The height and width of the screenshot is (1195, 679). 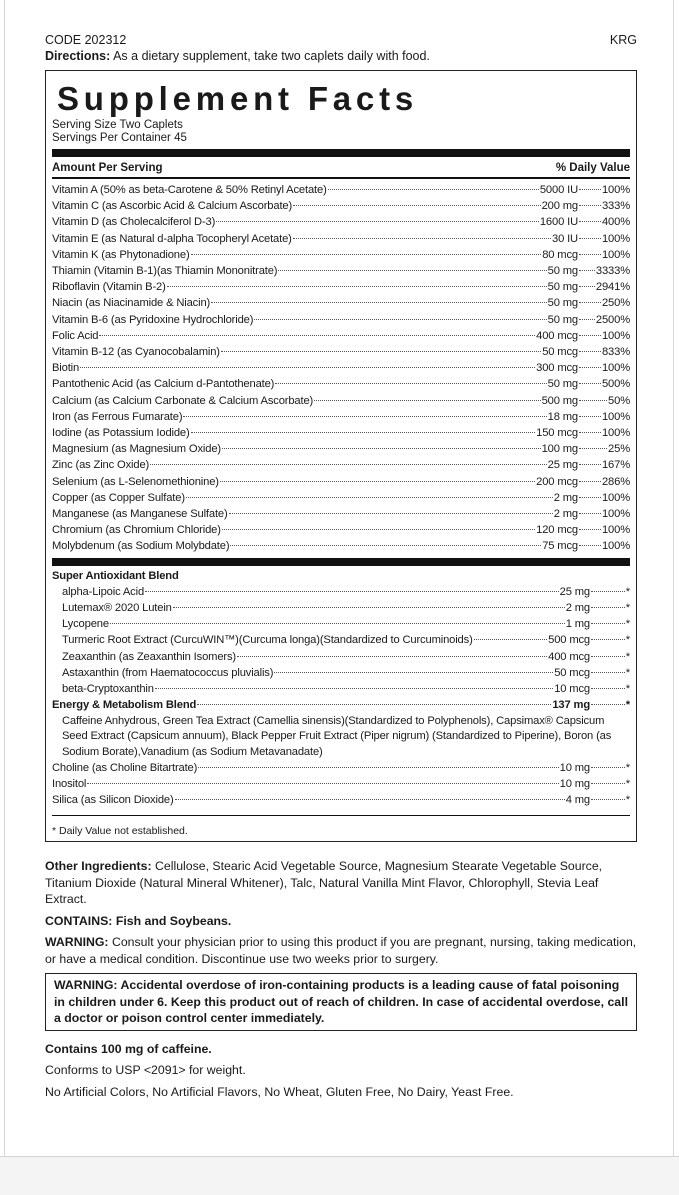 I want to click on dv-cell: 333%, so click(x=604, y=206).